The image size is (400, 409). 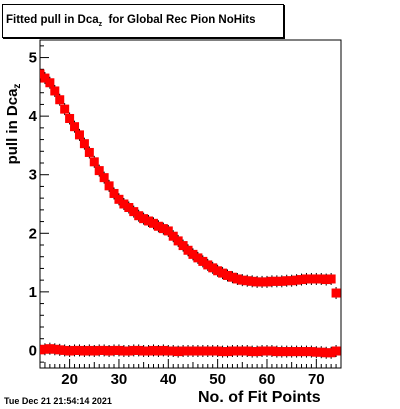 What do you see at coordinates (100, 24) in the screenshot?
I see `title-subscript: z` at bounding box center [100, 24].